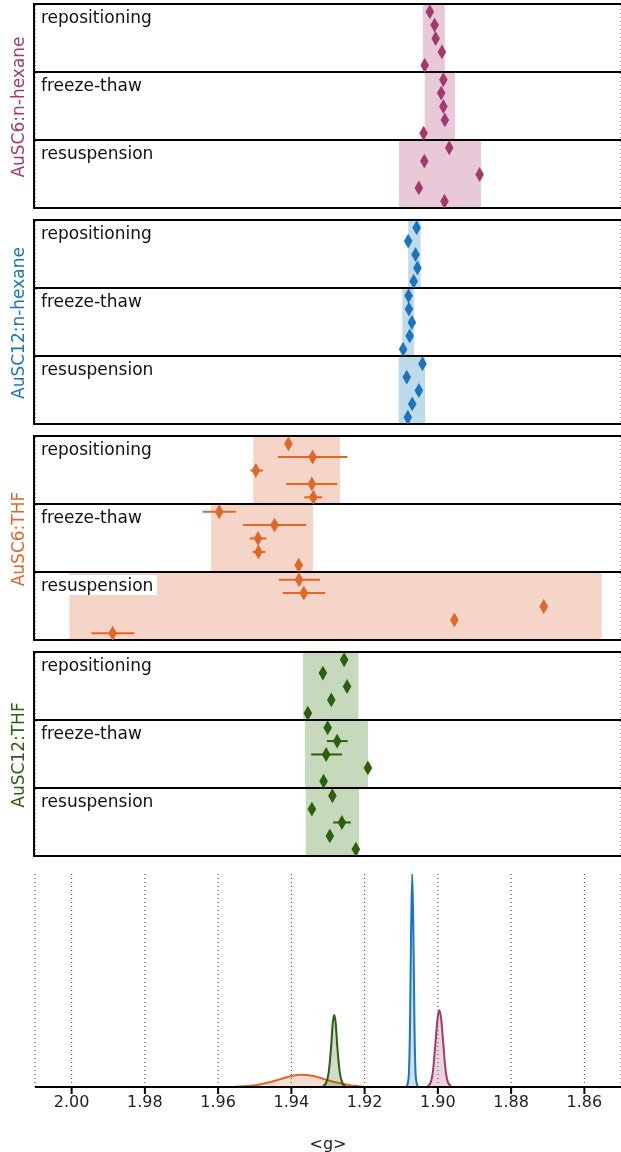 This screenshot has width=621, height=1152. Describe the element at coordinates (218, 1102) in the screenshot. I see `x-tick-label: 1.96` at that location.